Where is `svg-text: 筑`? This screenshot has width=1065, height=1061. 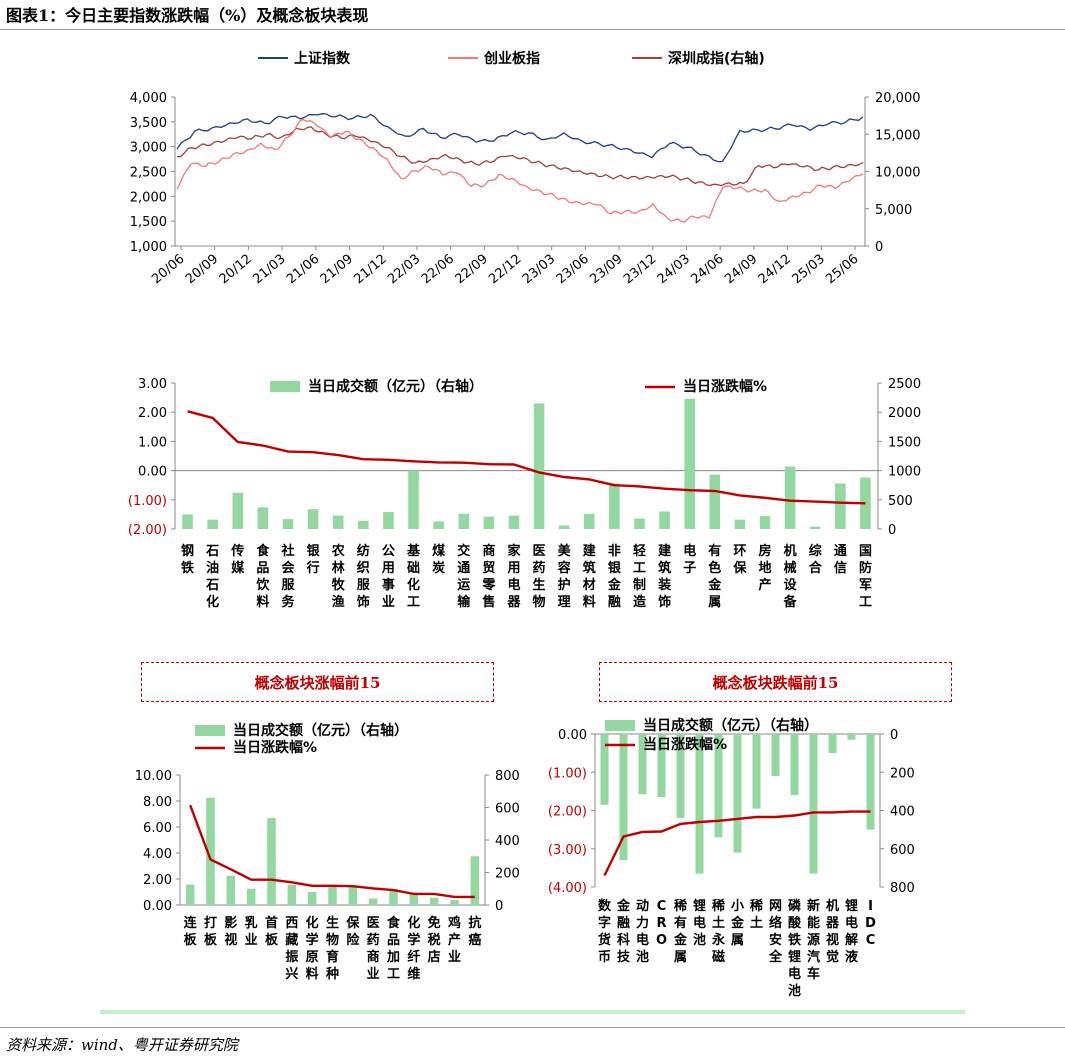
svg-text: 筑 is located at coordinates (589, 568).